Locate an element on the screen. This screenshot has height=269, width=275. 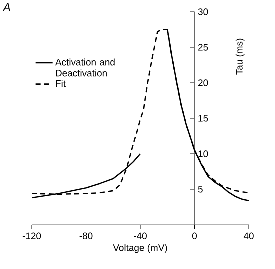
x-tick-label: 0 is located at coordinates (195, 236).